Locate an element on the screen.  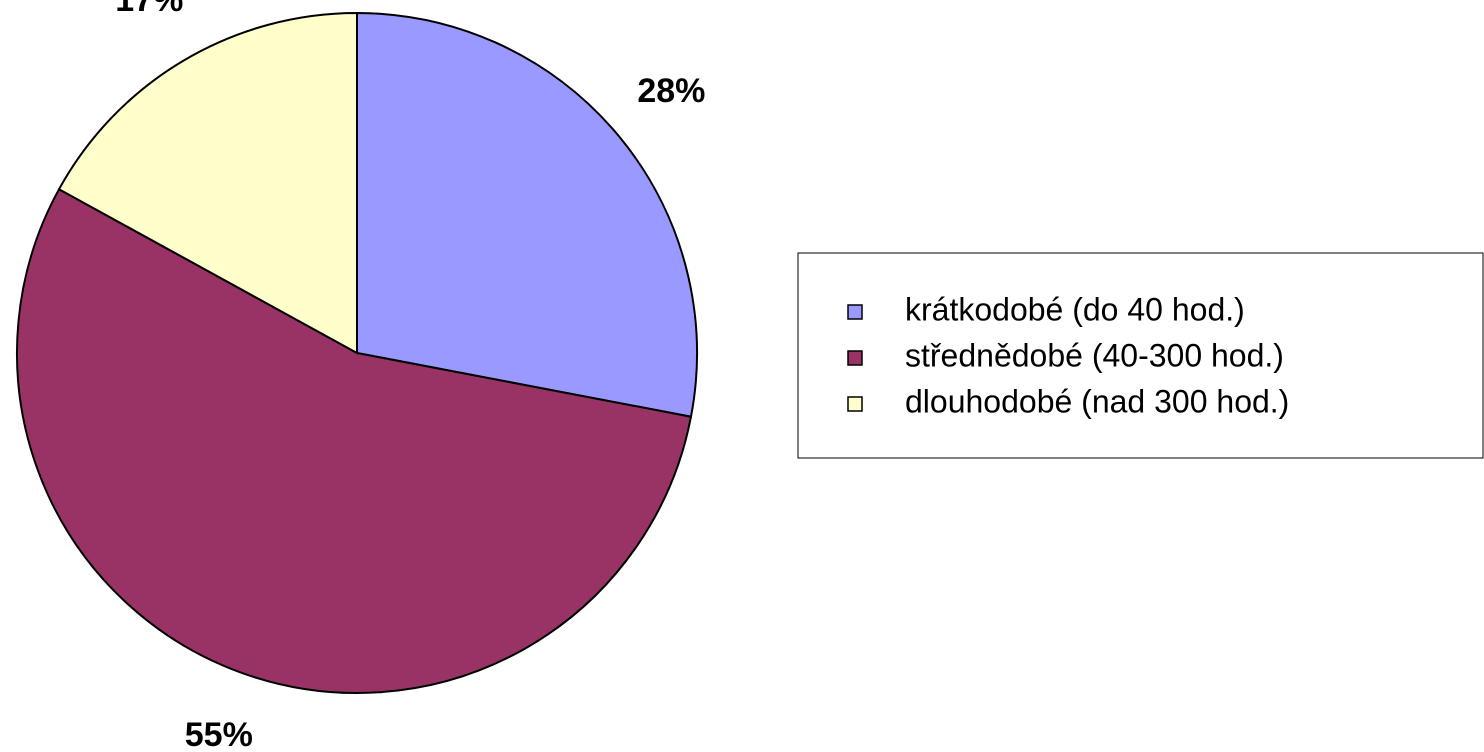
legend-label: střednědobé (40-300 hod.) is located at coordinates (1094, 355).